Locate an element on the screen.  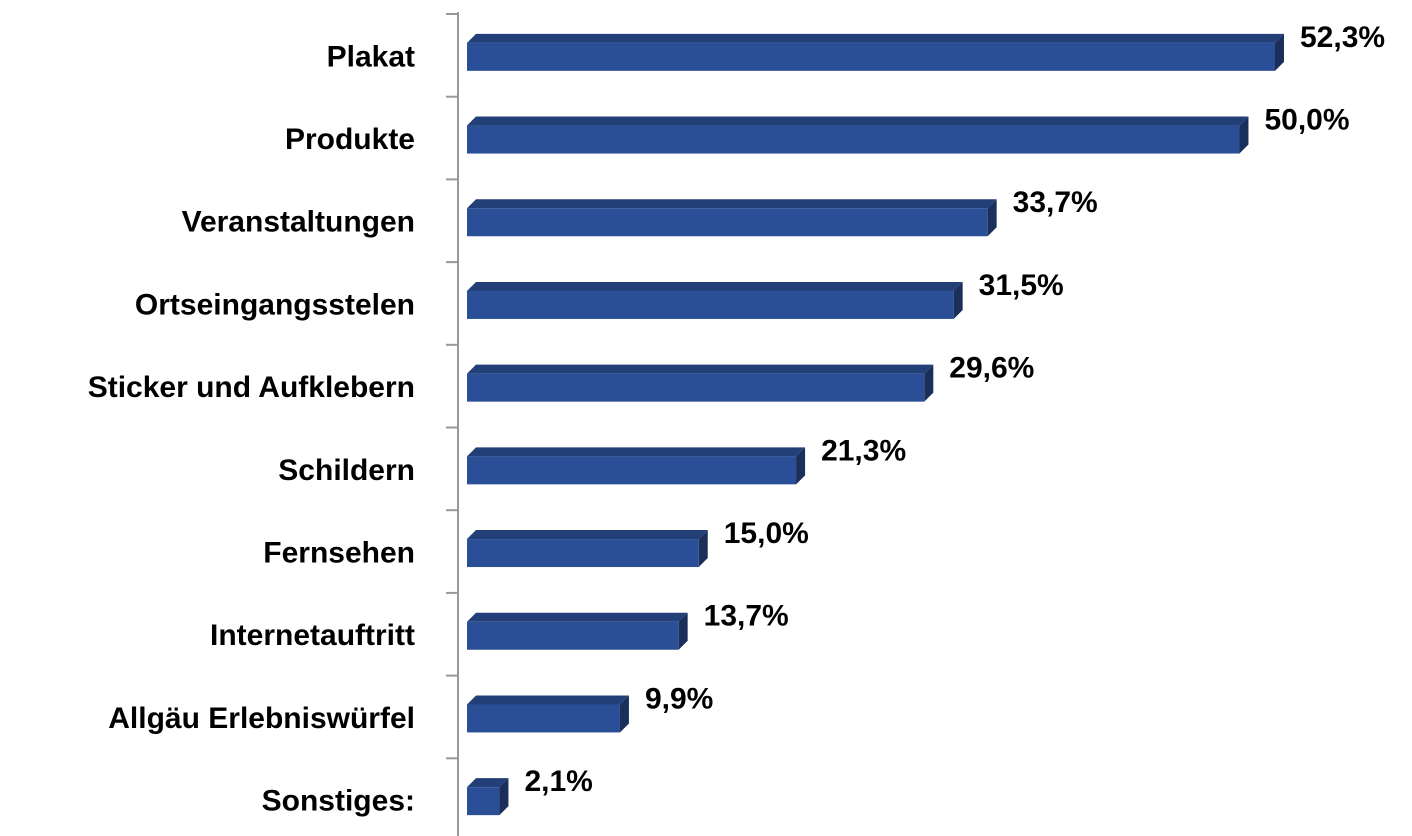
category-label: Schildern is located at coordinates (346, 470).